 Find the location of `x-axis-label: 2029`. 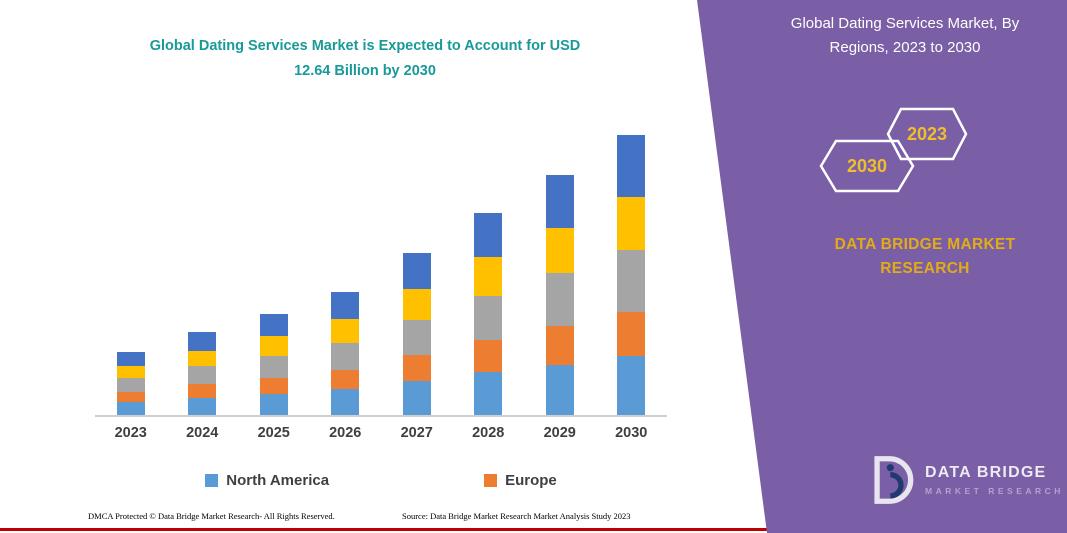

x-axis-label: 2029 is located at coordinates (559, 433).